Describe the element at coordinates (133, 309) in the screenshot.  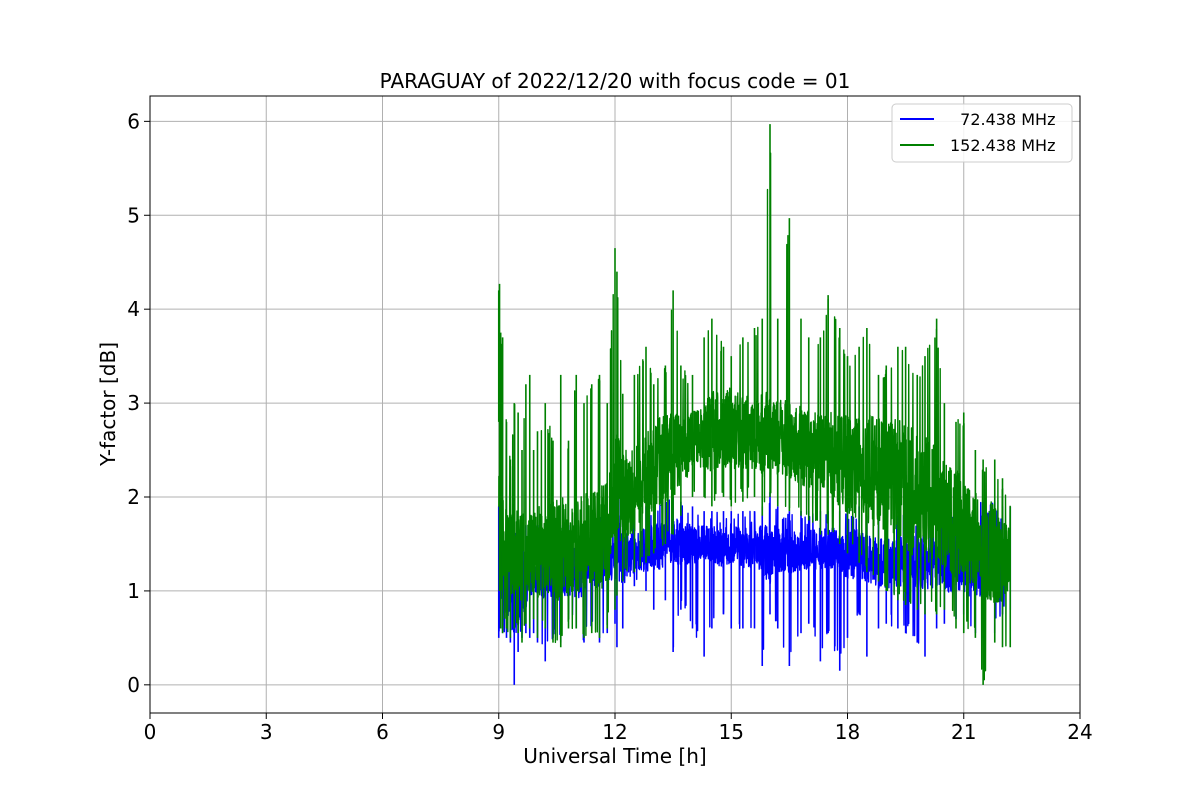
I see `y-tick-label: 4` at that location.